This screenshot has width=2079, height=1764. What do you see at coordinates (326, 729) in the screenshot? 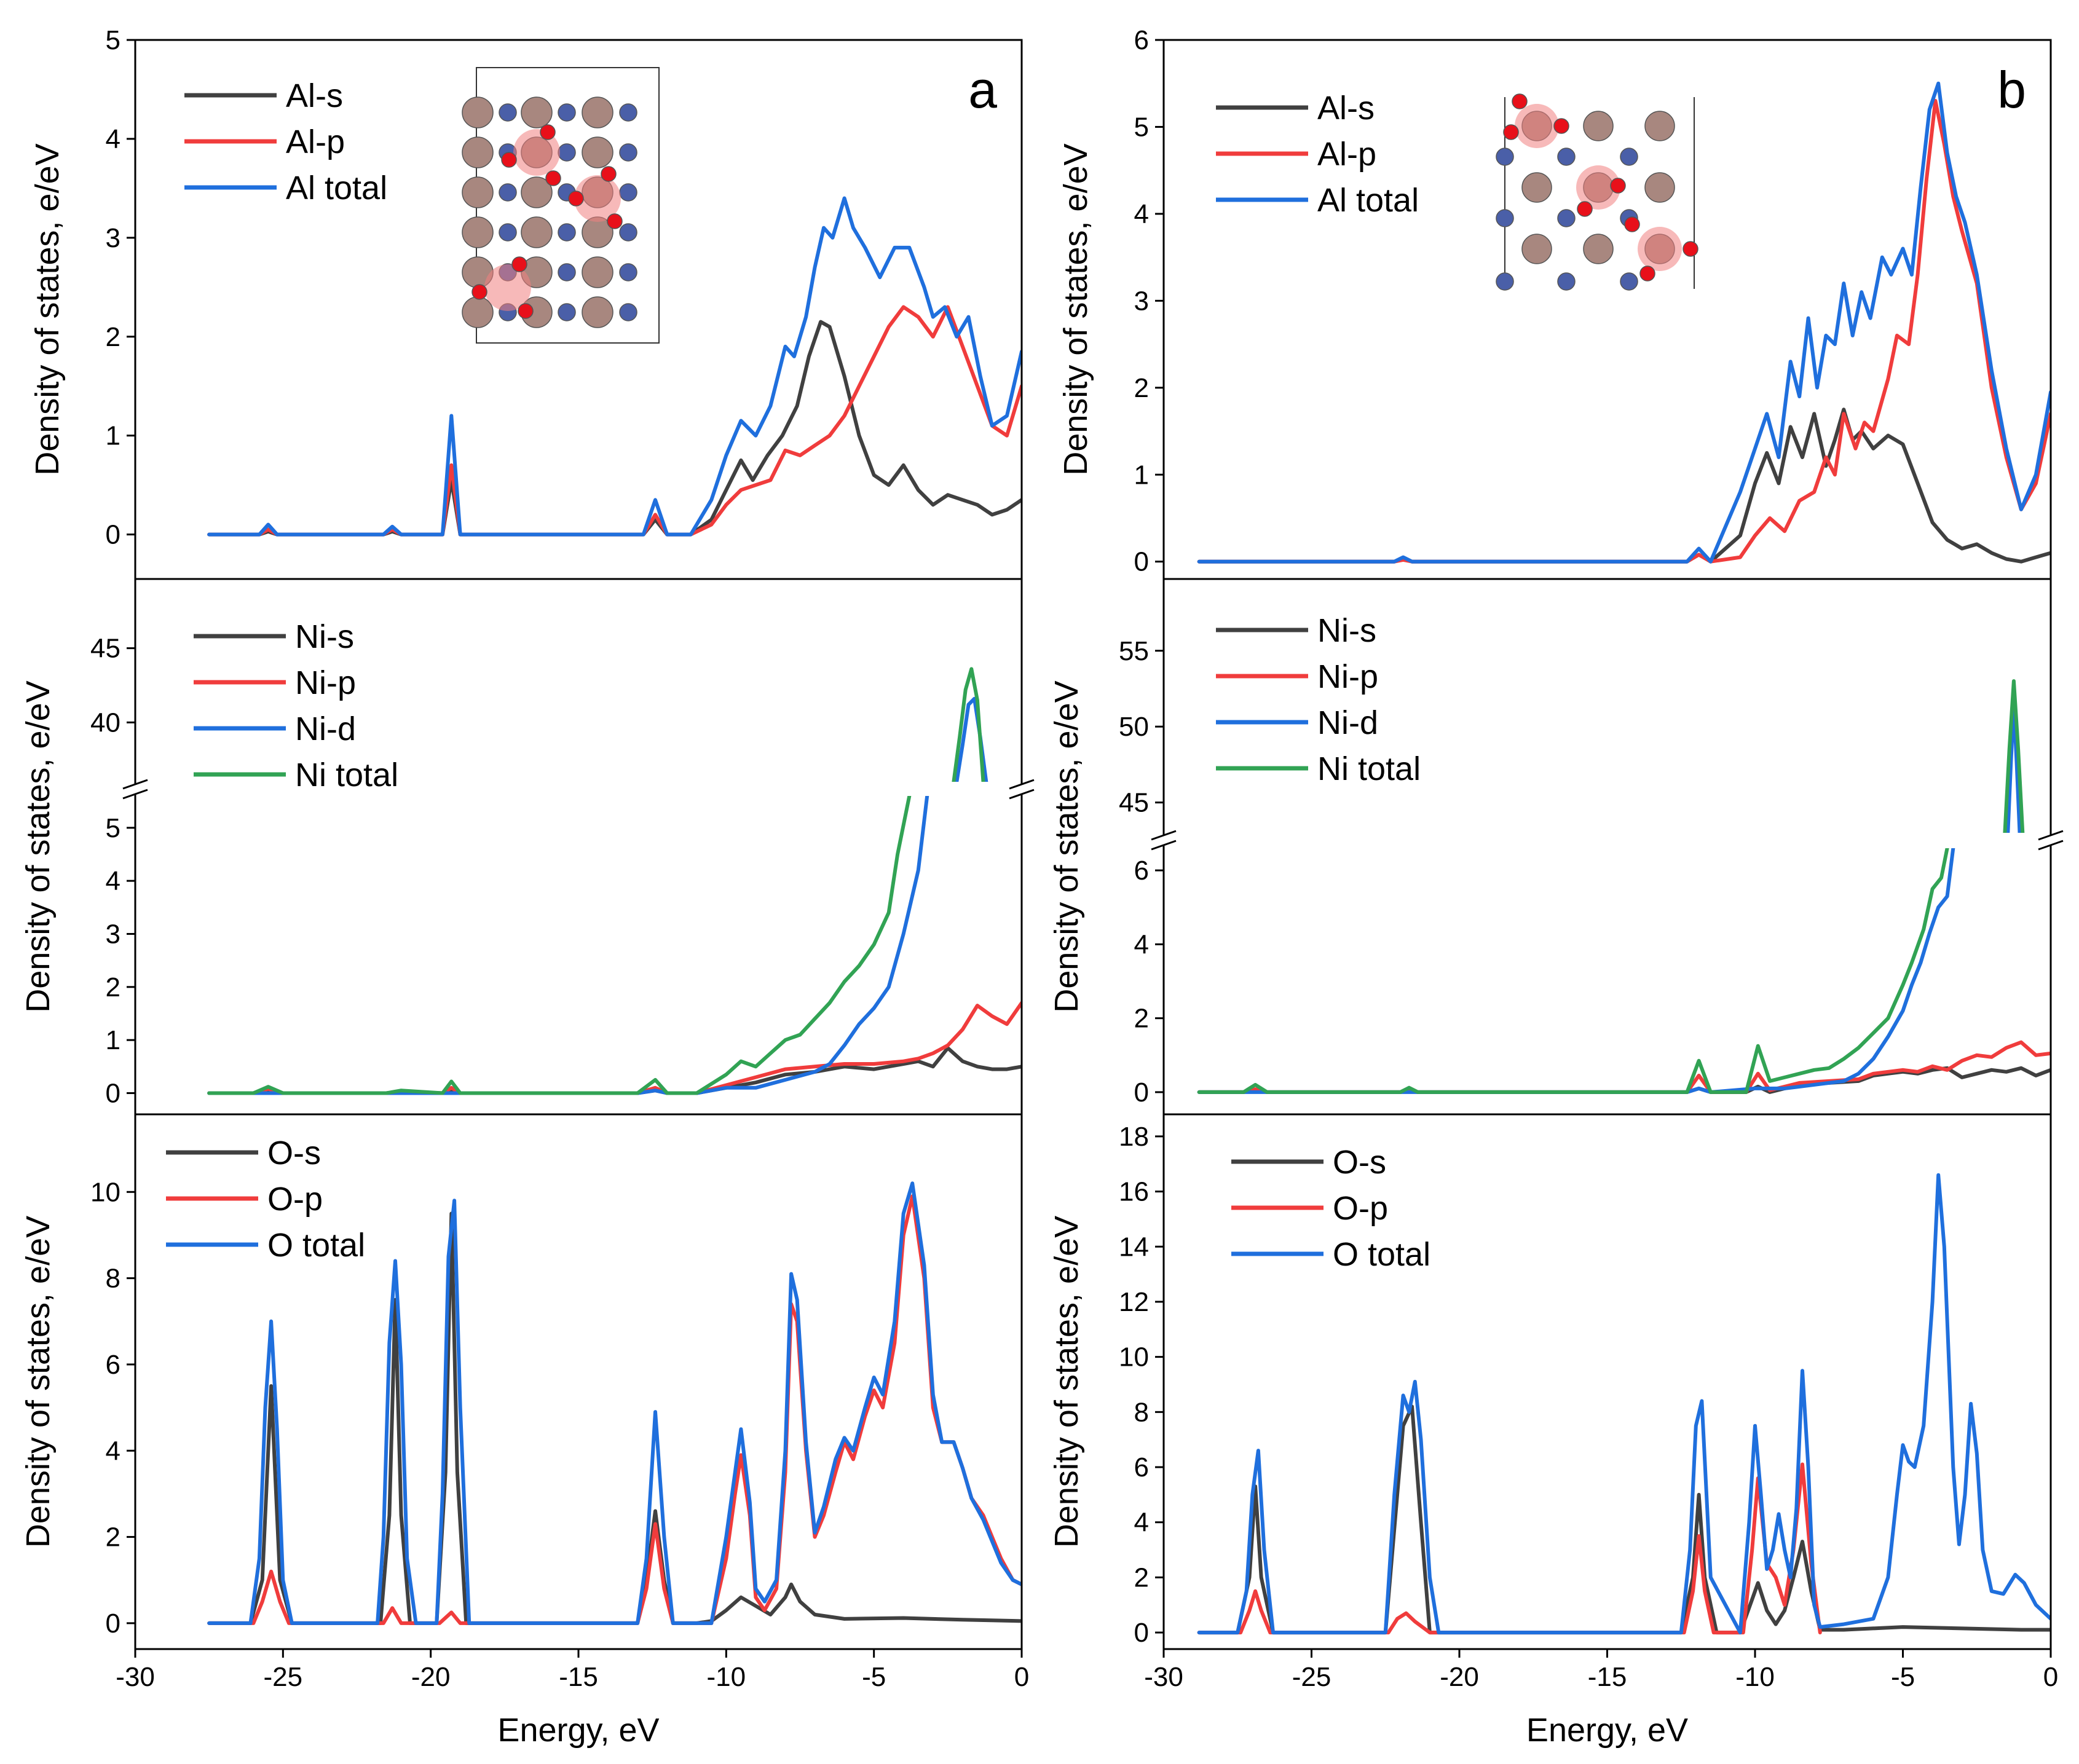
I see `legend-label: Ni-d` at bounding box center [326, 729].